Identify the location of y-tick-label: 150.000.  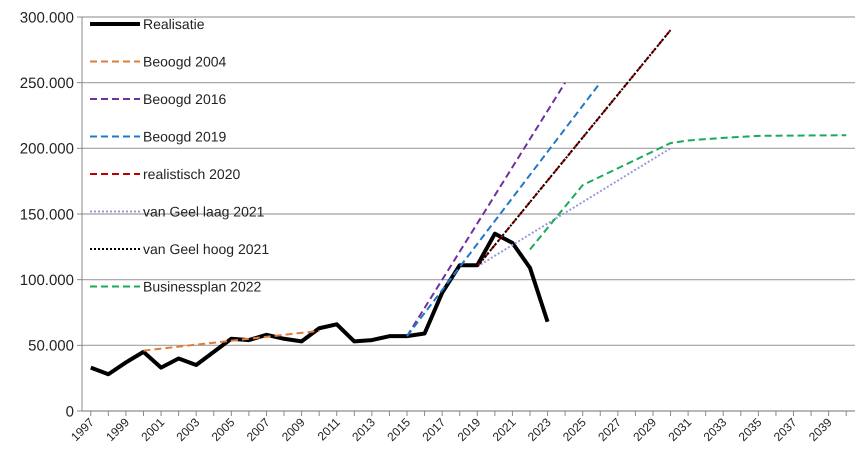
(47, 215).